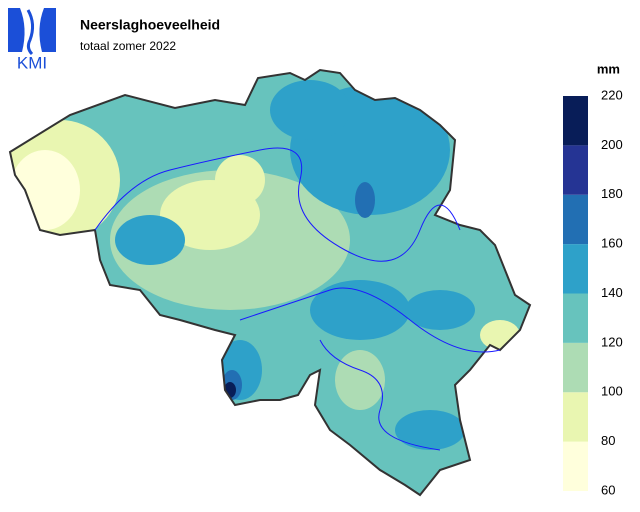 This screenshot has width=640, height=512. Describe the element at coordinates (593, 292) in the screenshot. I see `legend: 60 80 100 120 140 160 180 200 220` at that location.